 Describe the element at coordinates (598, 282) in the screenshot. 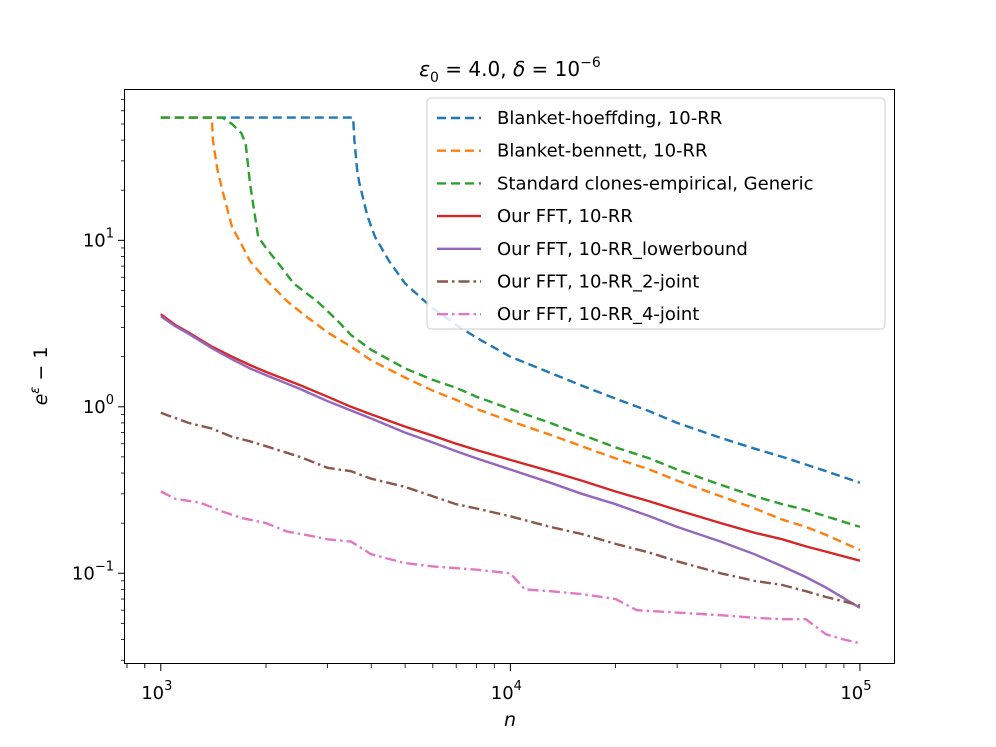

I see `legend-label-6: Our FFT, 10-RR_2-joint` at that location.